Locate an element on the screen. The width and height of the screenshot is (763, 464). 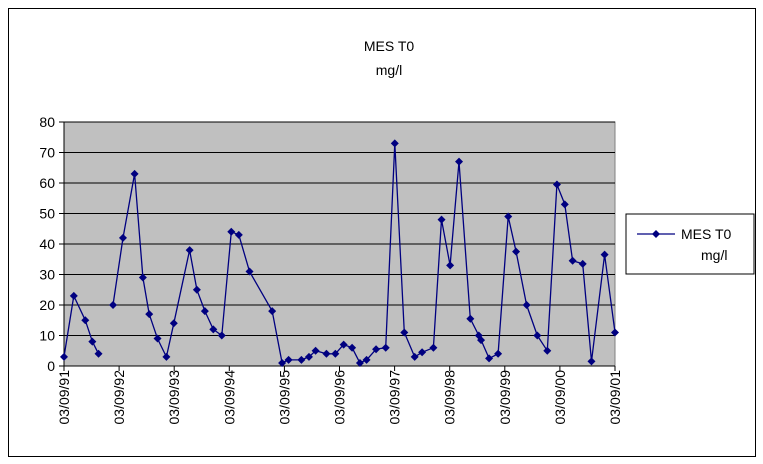
x-tick-label: 03/09/01 is located at coordinates (615, 397).